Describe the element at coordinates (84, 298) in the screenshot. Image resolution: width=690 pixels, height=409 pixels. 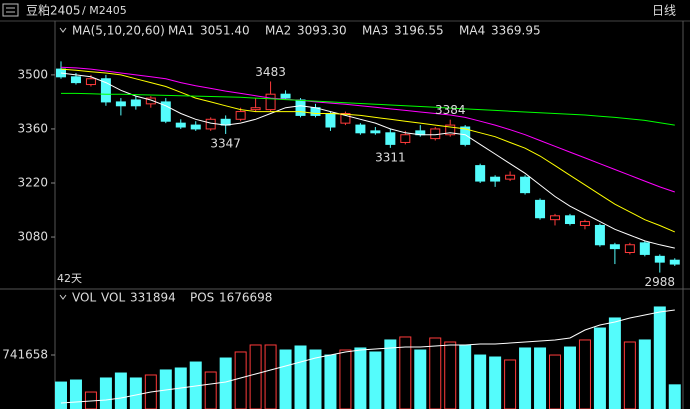
I see `vol-title: VOL` at that location.